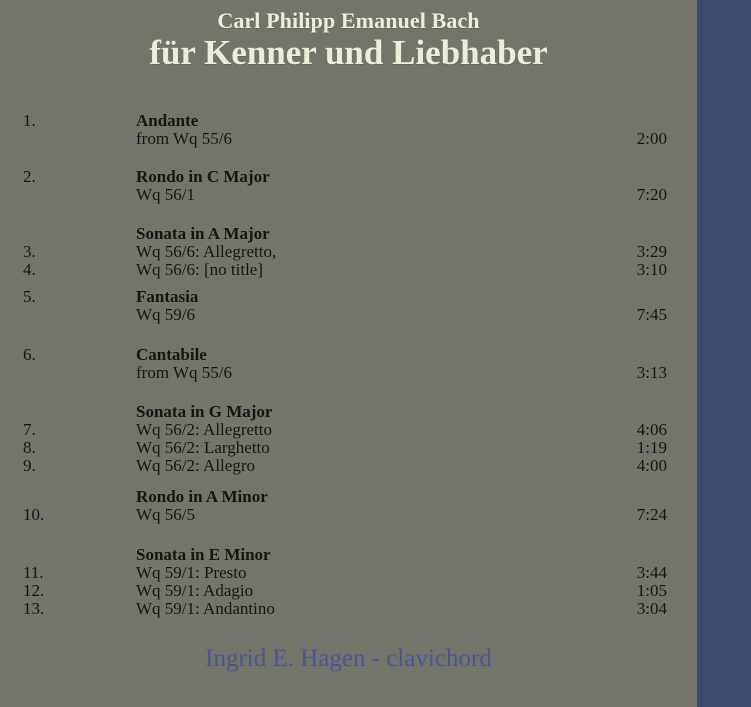 Image resolution: width=751 pixels, height=707 pixels. Describe the element at coordinates (651, 608) in the screenshot. I see `track-duration: 3:04` at that location.